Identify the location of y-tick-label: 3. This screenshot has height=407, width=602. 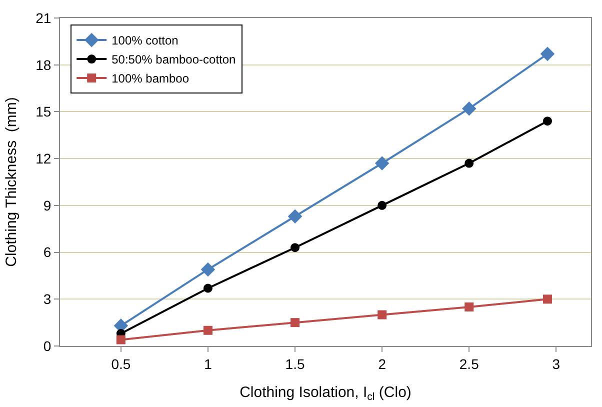
(47, 299).